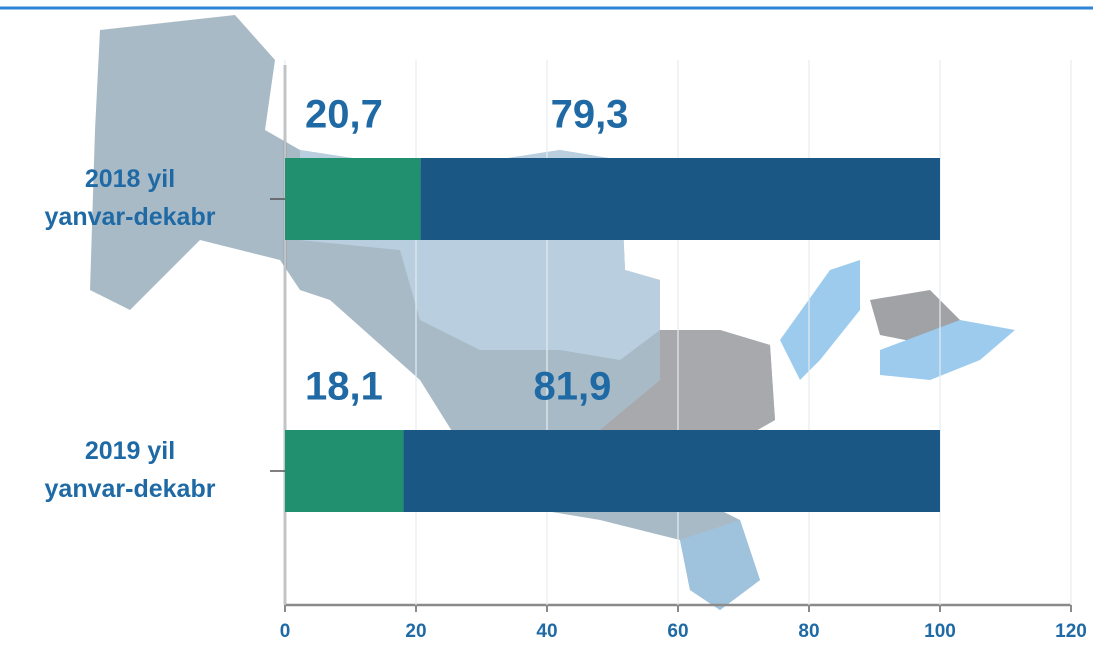 Image resolution: width=1093 pixels, height=646 pixels. Describe the element at coordinates (285, 631) in the screenshot. I see `x-tick-label: 0` at that location.